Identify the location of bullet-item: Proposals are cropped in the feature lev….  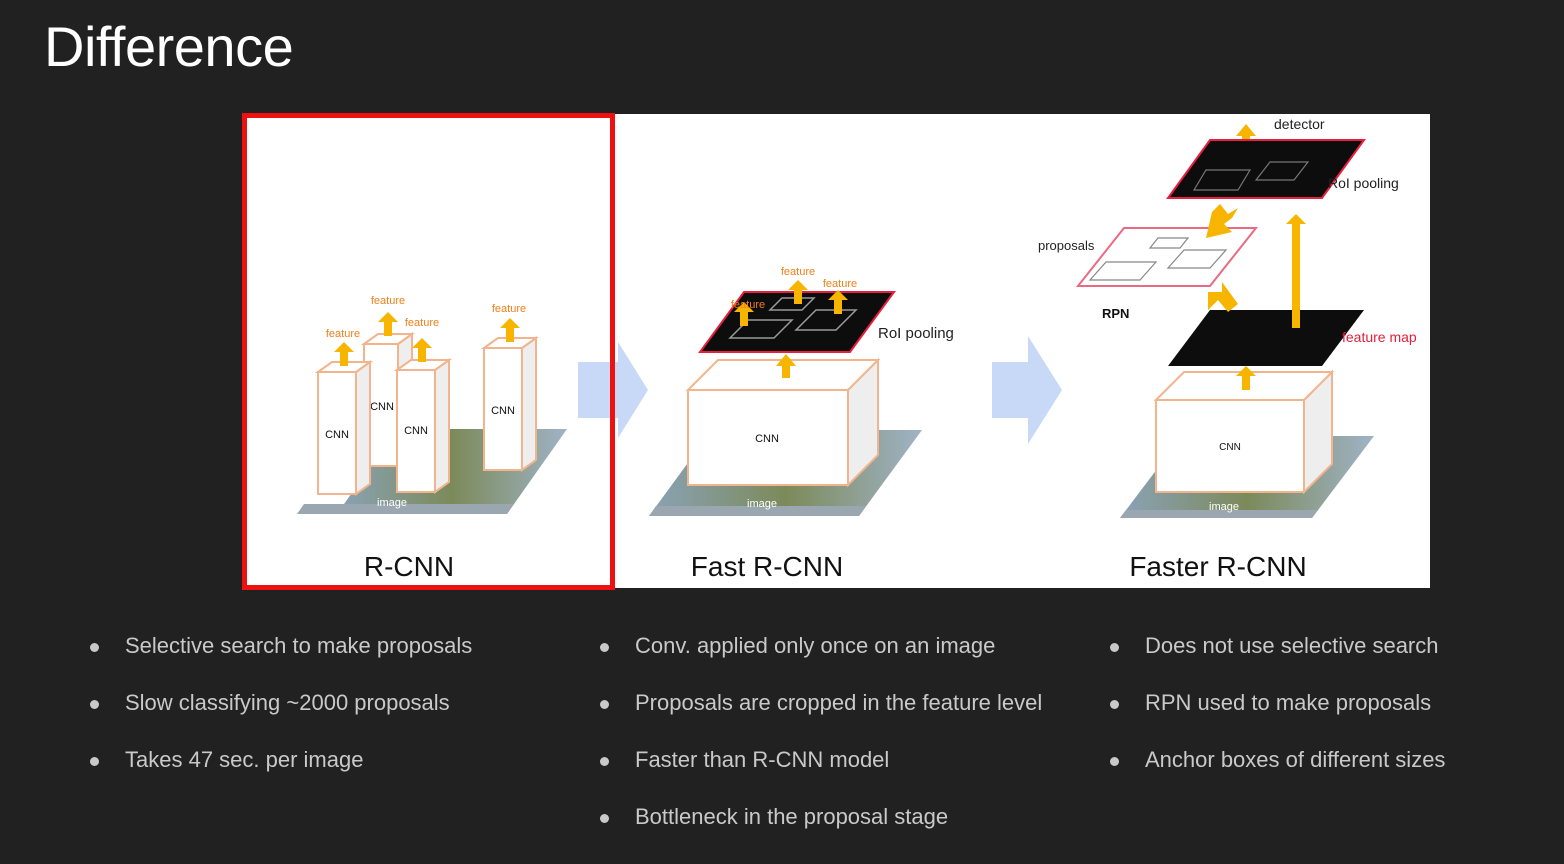
(820, 711).